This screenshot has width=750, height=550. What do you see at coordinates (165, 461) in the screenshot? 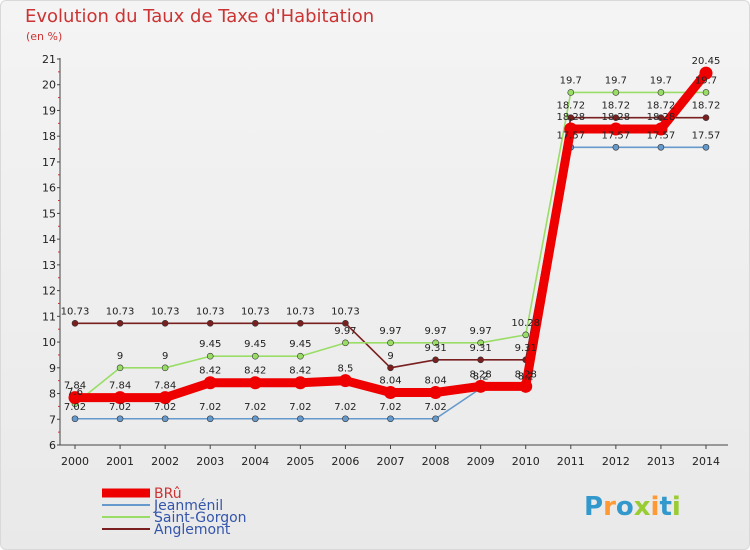
I see `x-tick-label: 2002` at bounding box center [165, 461].